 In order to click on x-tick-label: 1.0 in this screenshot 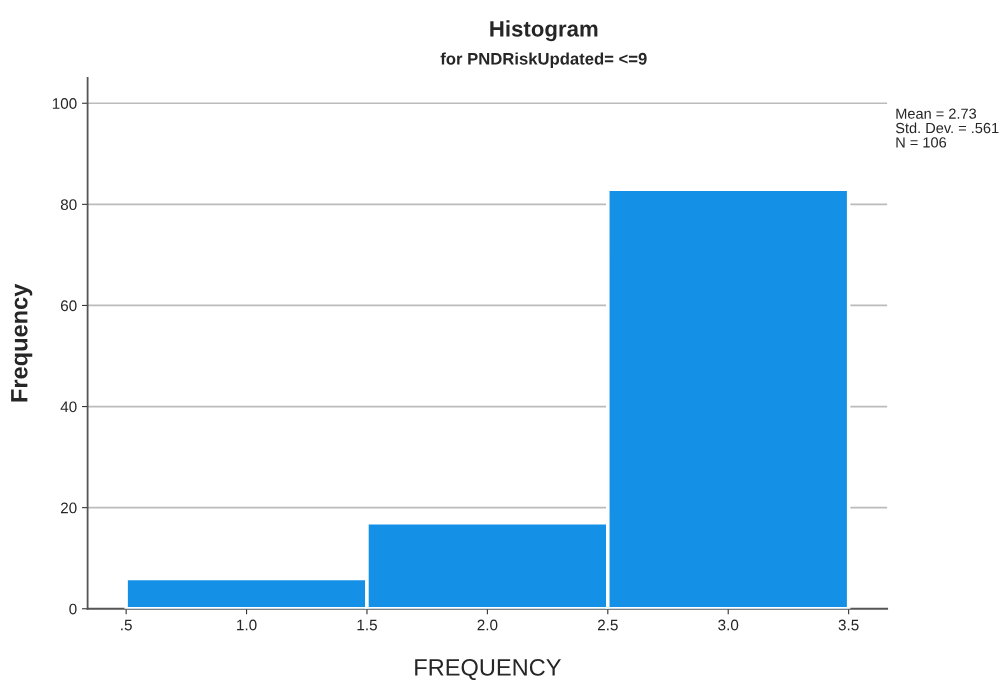, I will do `click(247, 625)`.